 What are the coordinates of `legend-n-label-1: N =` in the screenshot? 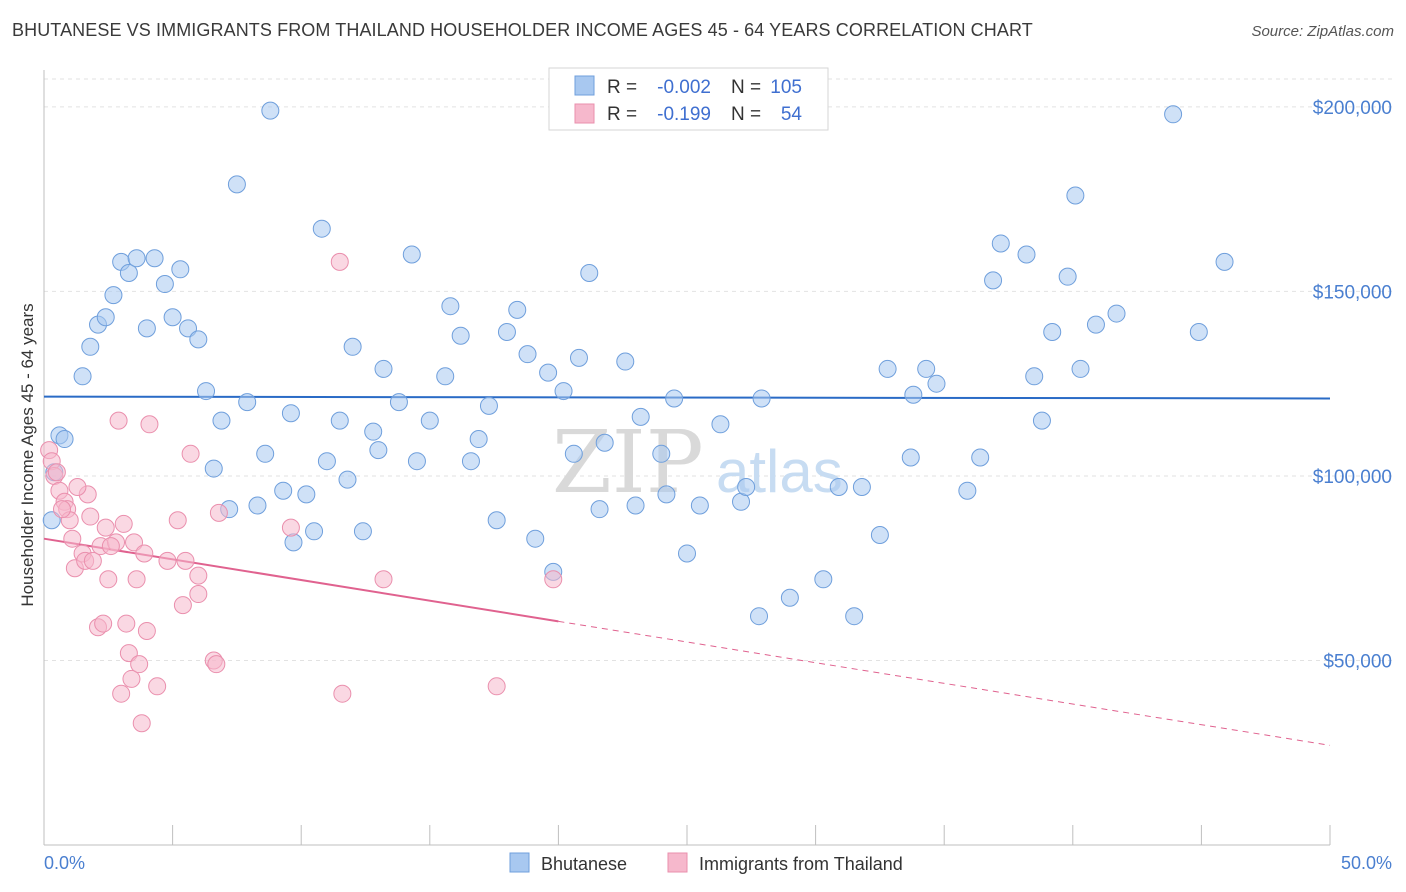 It's located at (746, 87).